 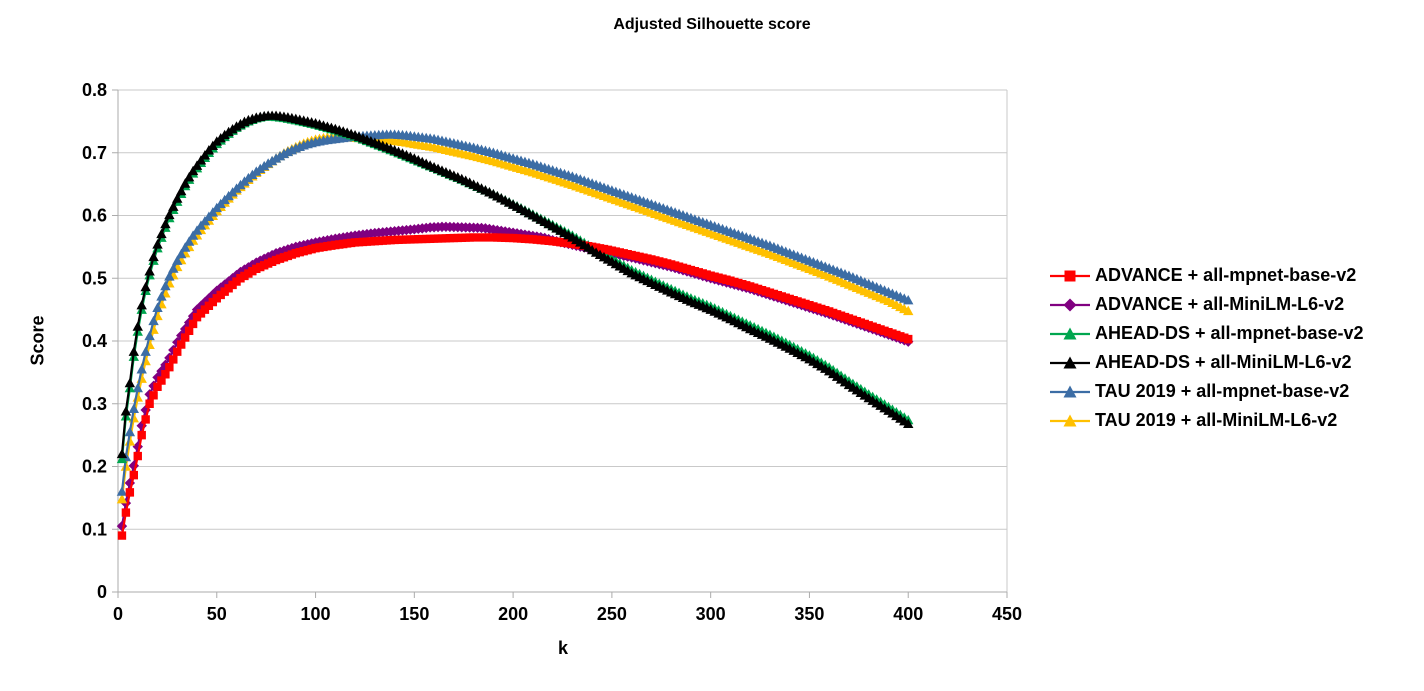 What do you see at coordinates (711, 614) in the screenshot?
I see `x-tick-label: 300` at bounding box center [711, 614].